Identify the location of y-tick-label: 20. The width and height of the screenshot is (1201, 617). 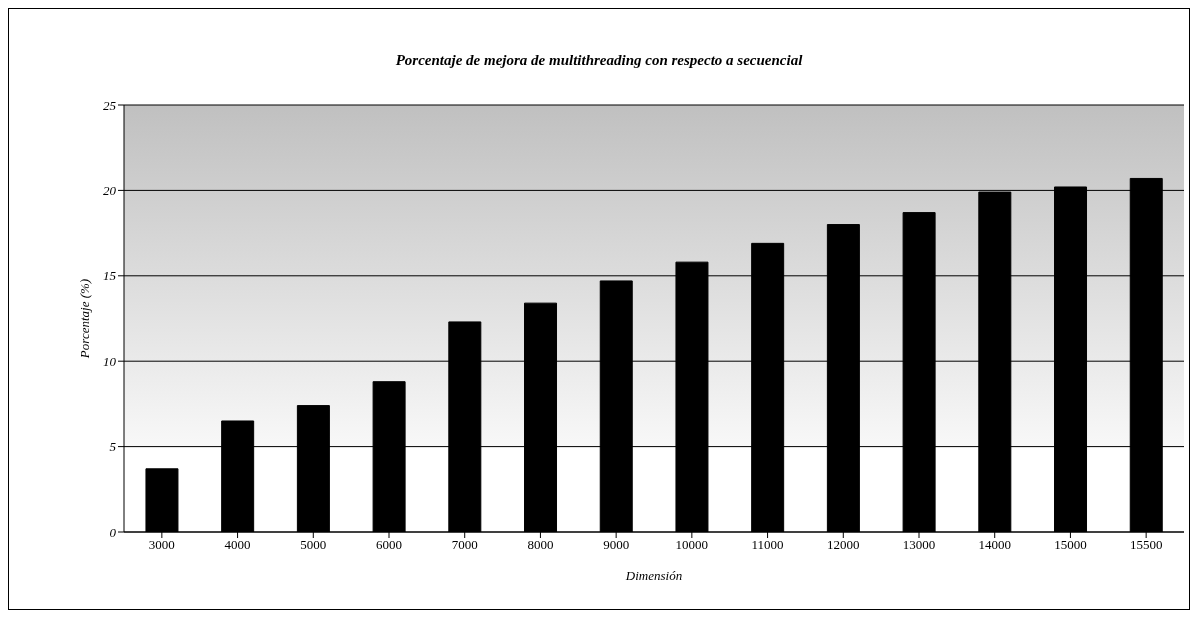
(110, 191).